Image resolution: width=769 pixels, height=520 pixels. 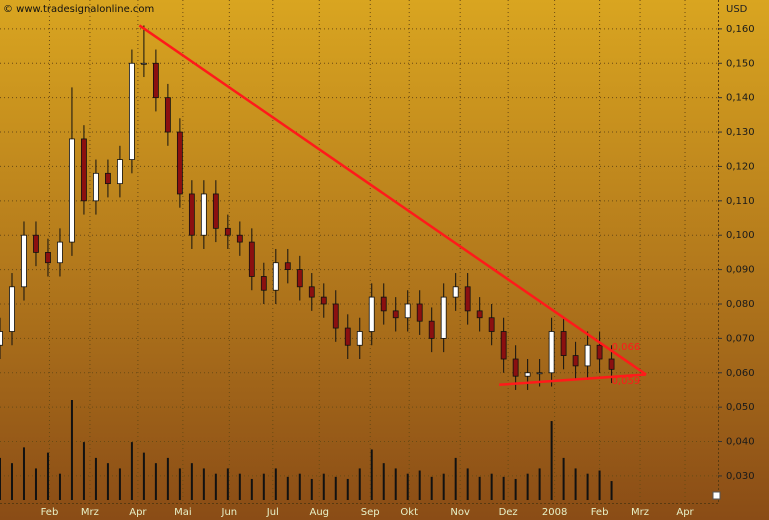 I want to click on x-tick-label: Okt, so click(x=409, y=512).